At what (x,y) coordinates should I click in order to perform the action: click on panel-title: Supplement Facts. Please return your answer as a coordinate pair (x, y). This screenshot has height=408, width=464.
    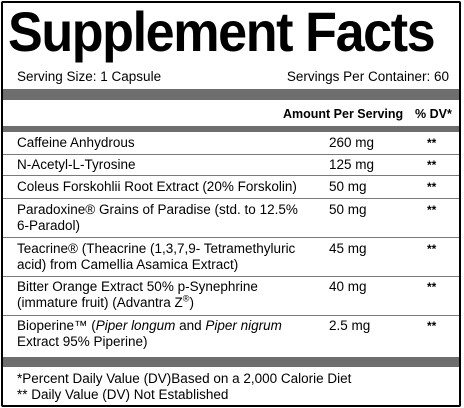
    Looking at the image, I should click on (222, 31).